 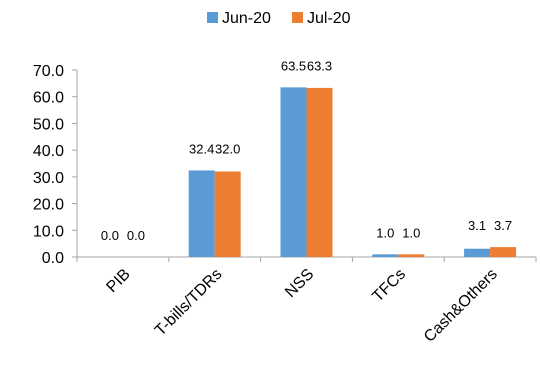 What do you see at coordinates (55, 165) in the screenshot?
I see `y-axis: 0.0 10.0 20.0 30.0 40.0 50.0 60.0 70.0` at bounding box center [55, 165].